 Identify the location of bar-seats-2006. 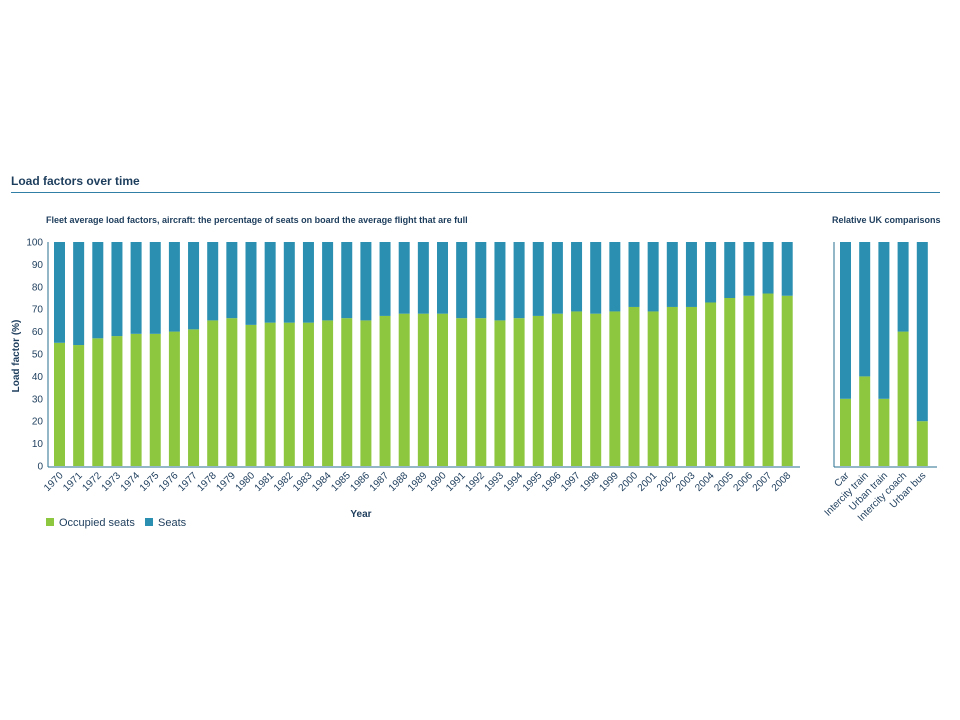
(749, 269).